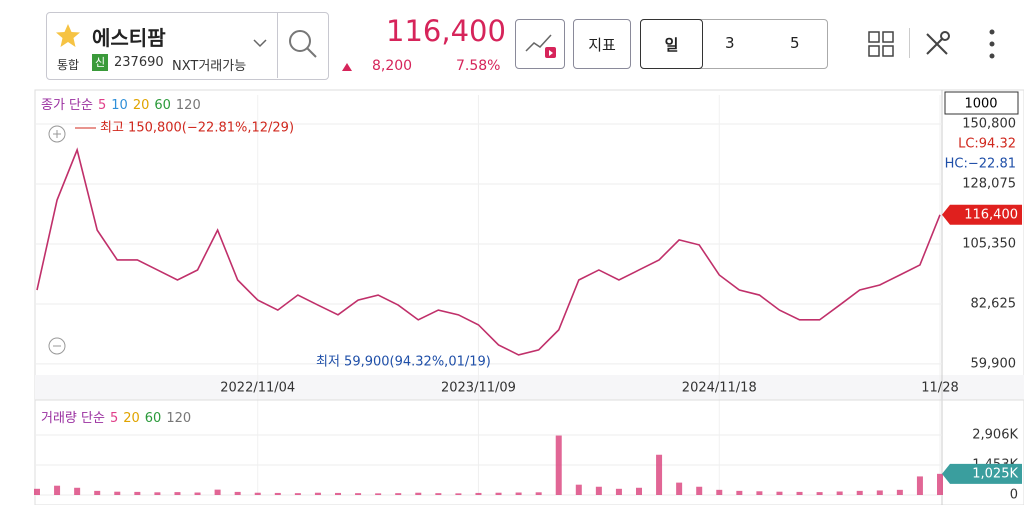 This screenshot has height=505, width=1024. What do you see at coordinates (73, 418) in the screenshot?
I see `legend-title: 거래량 단순` at bounding box center [73, 418].